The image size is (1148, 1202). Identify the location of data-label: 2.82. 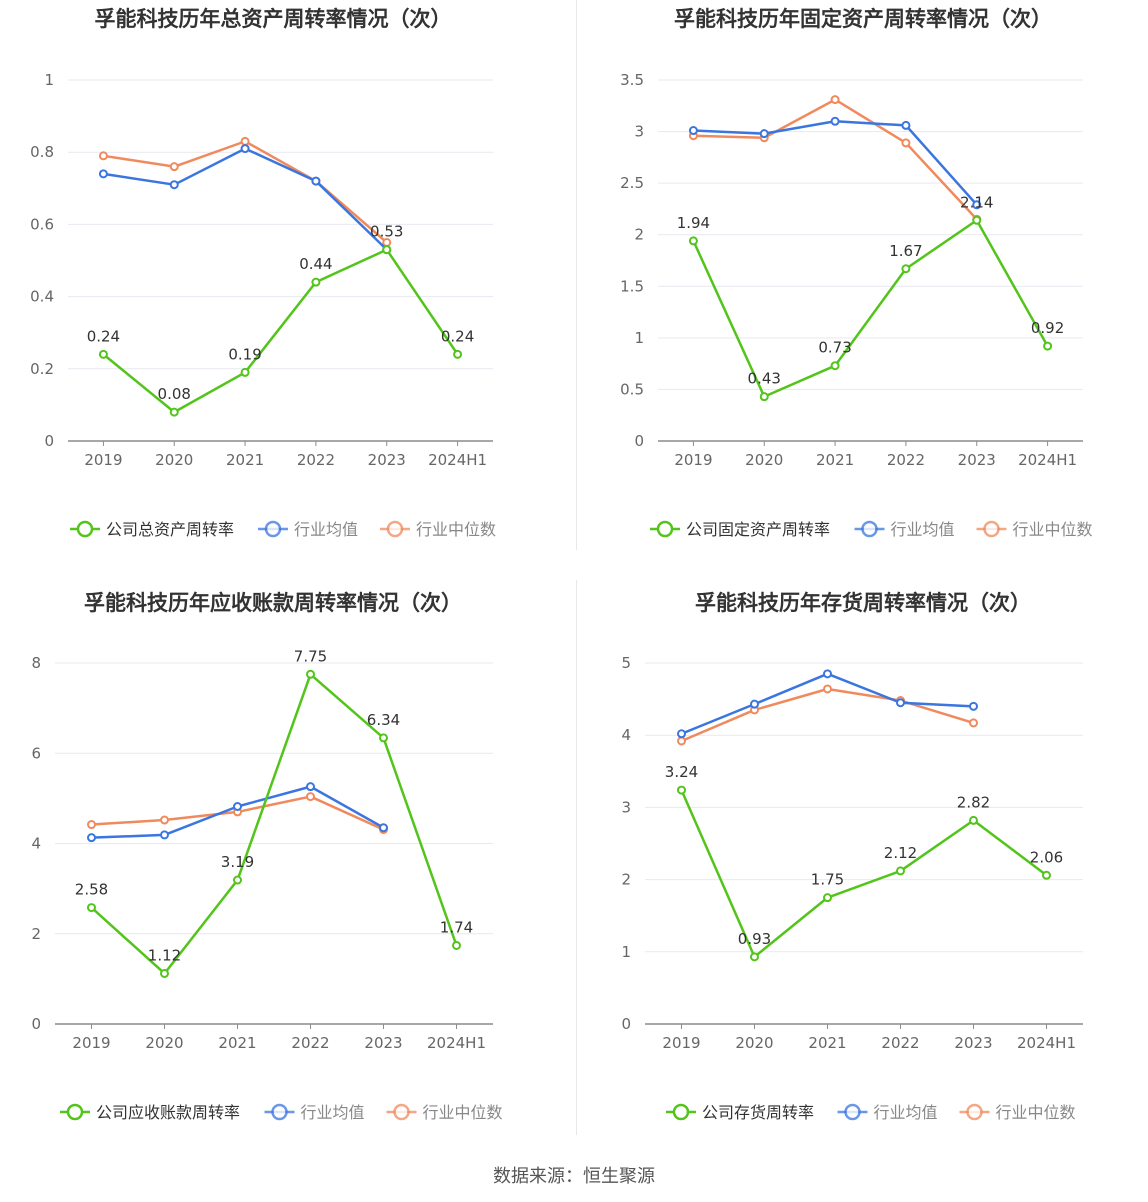
(973, 802).